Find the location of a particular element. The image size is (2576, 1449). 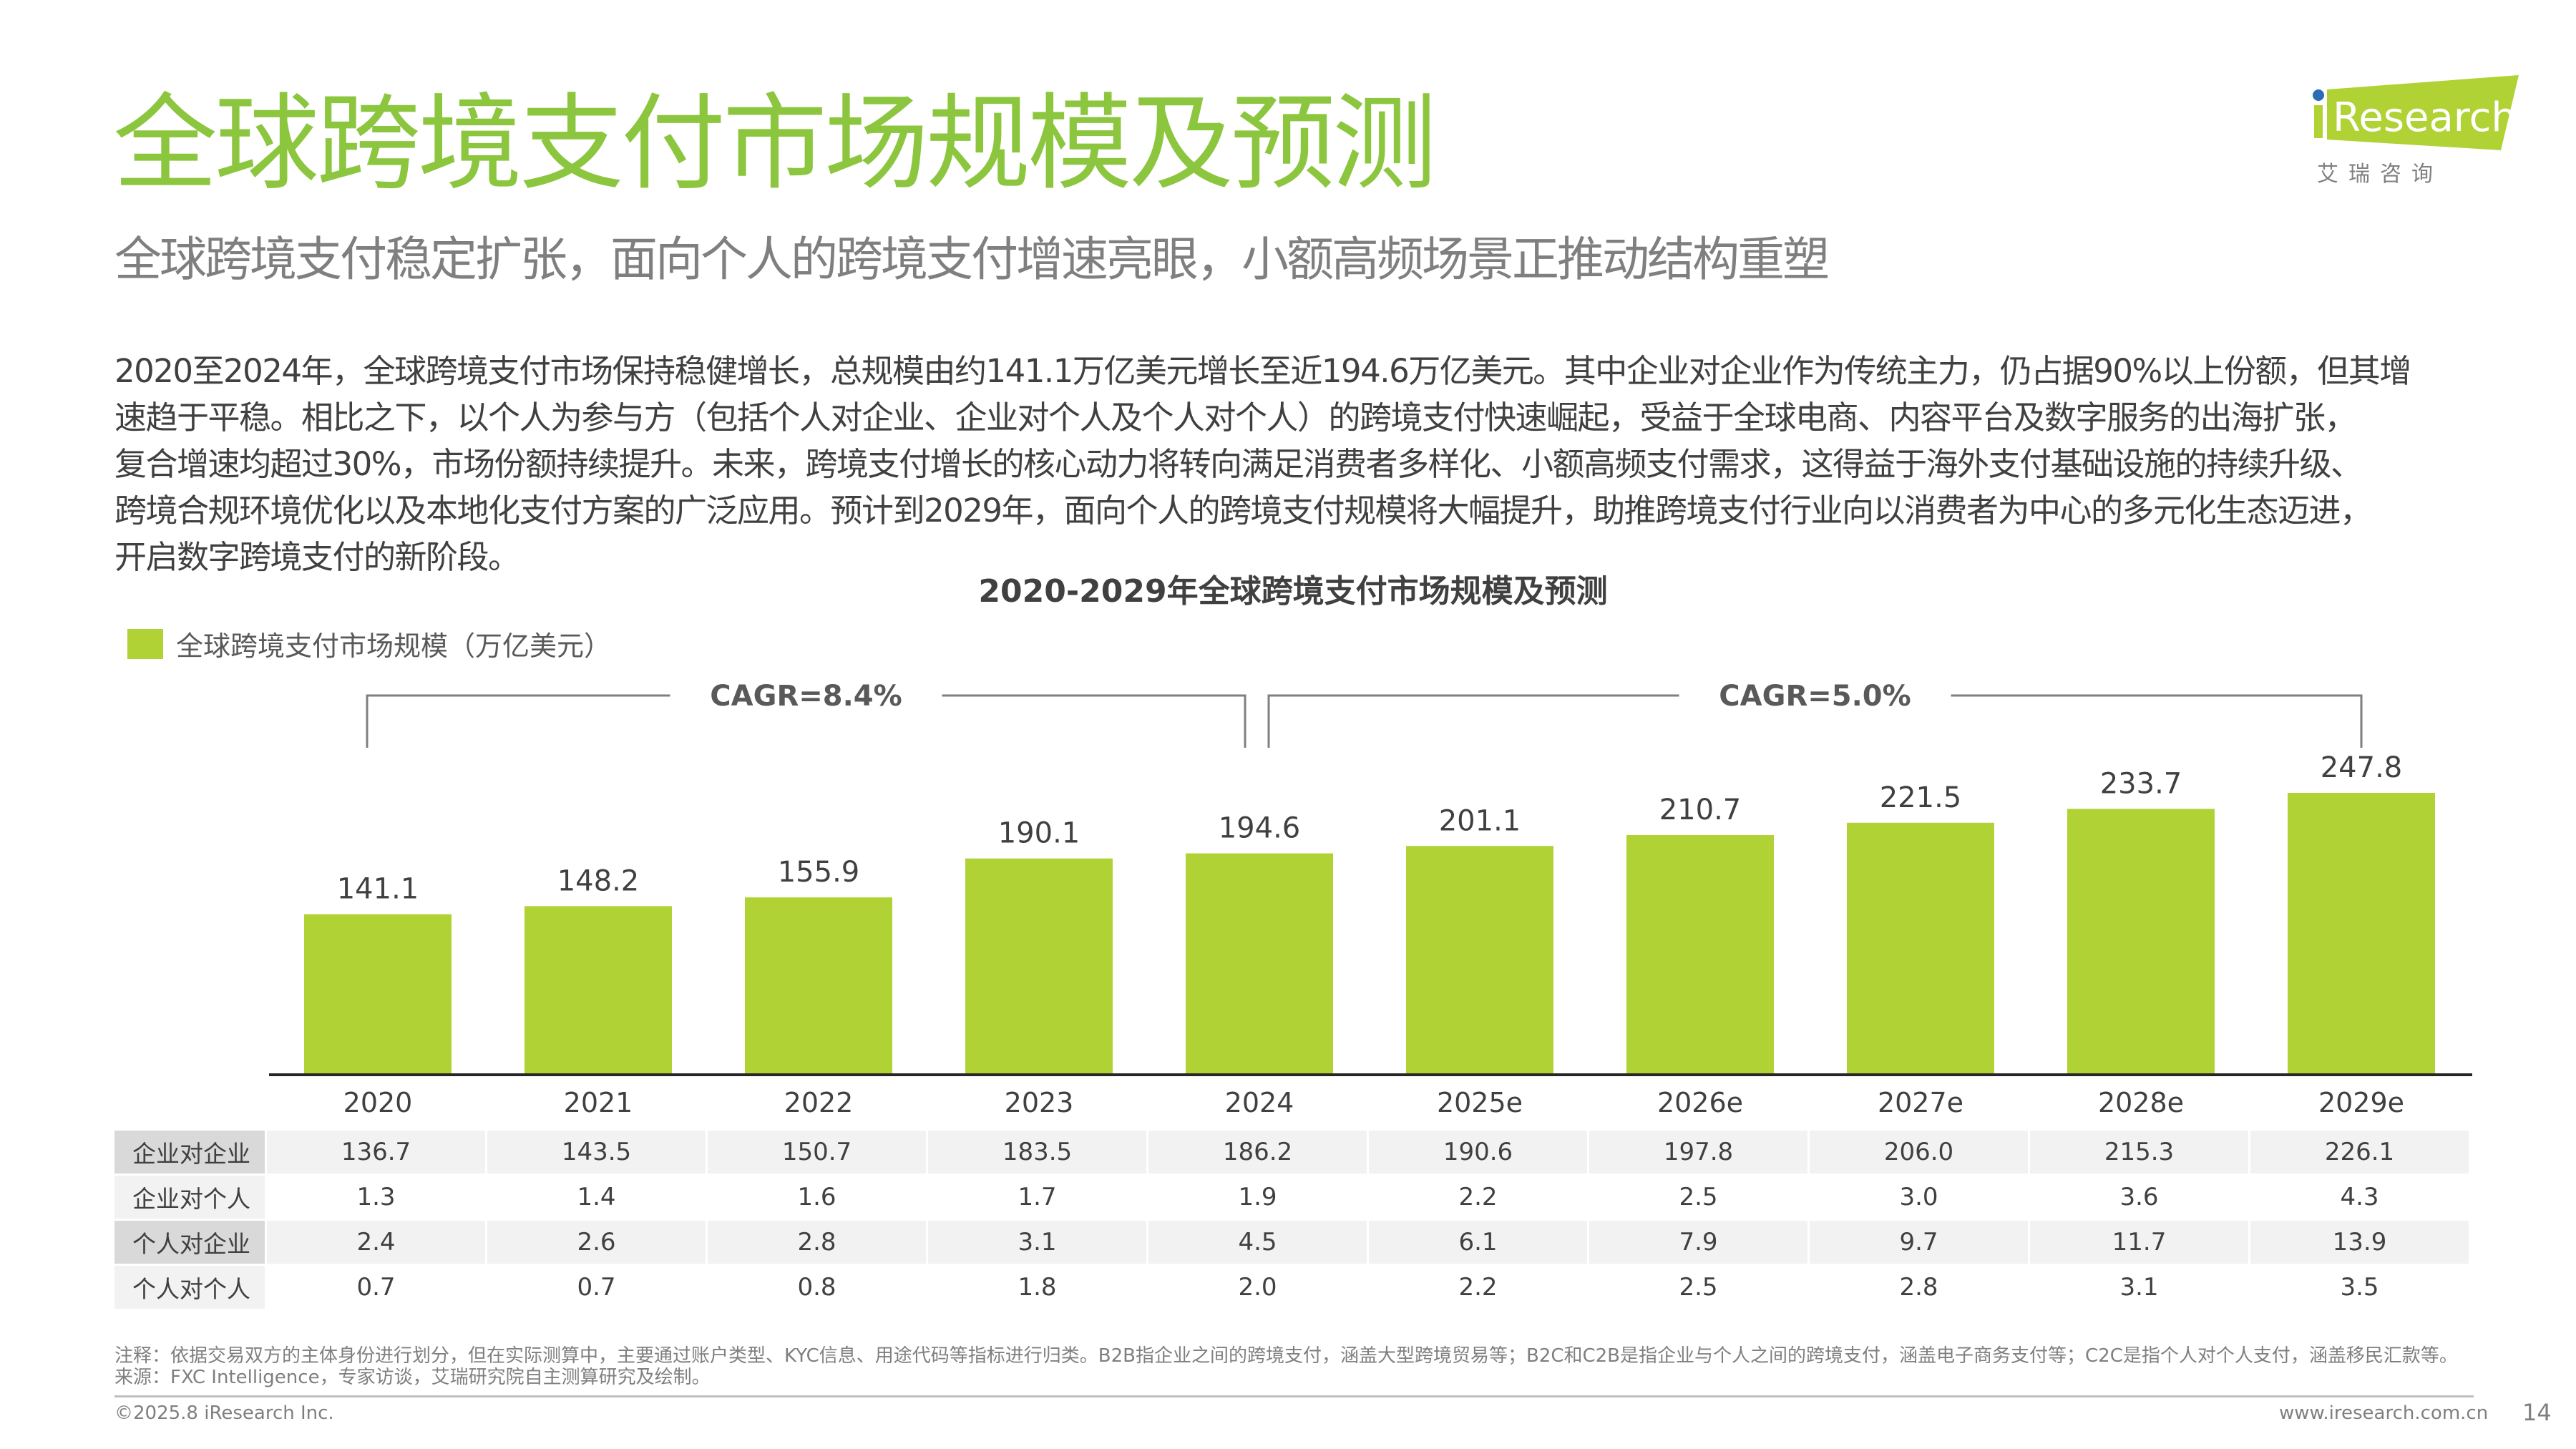

bar-value-label: 210.7 is located at coordinates (1700, 810).